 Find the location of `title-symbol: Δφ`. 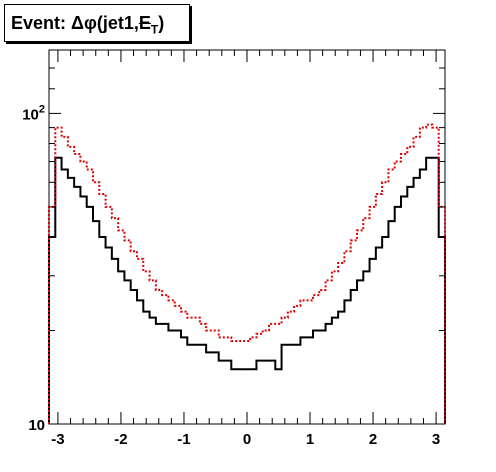

title-symbol: Δφ is located at coordinates (84, 23).